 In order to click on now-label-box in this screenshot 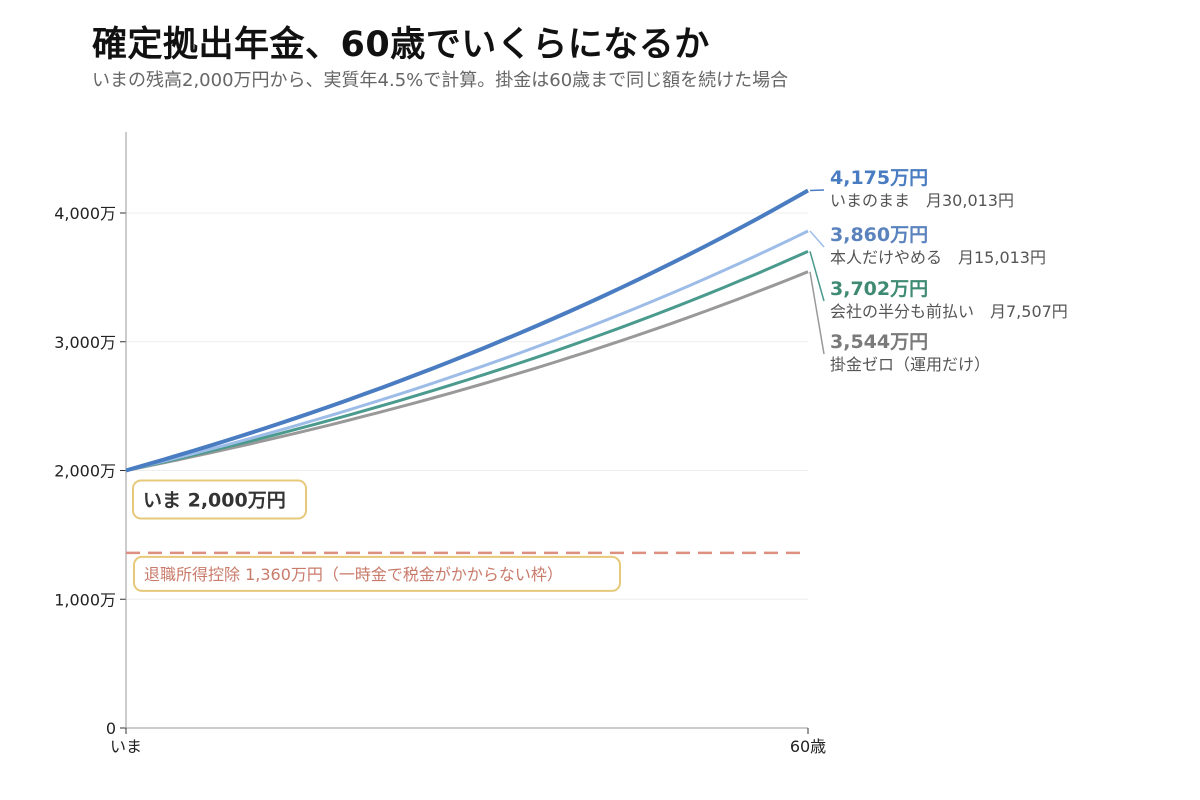, I will do `click(219, 499)`.